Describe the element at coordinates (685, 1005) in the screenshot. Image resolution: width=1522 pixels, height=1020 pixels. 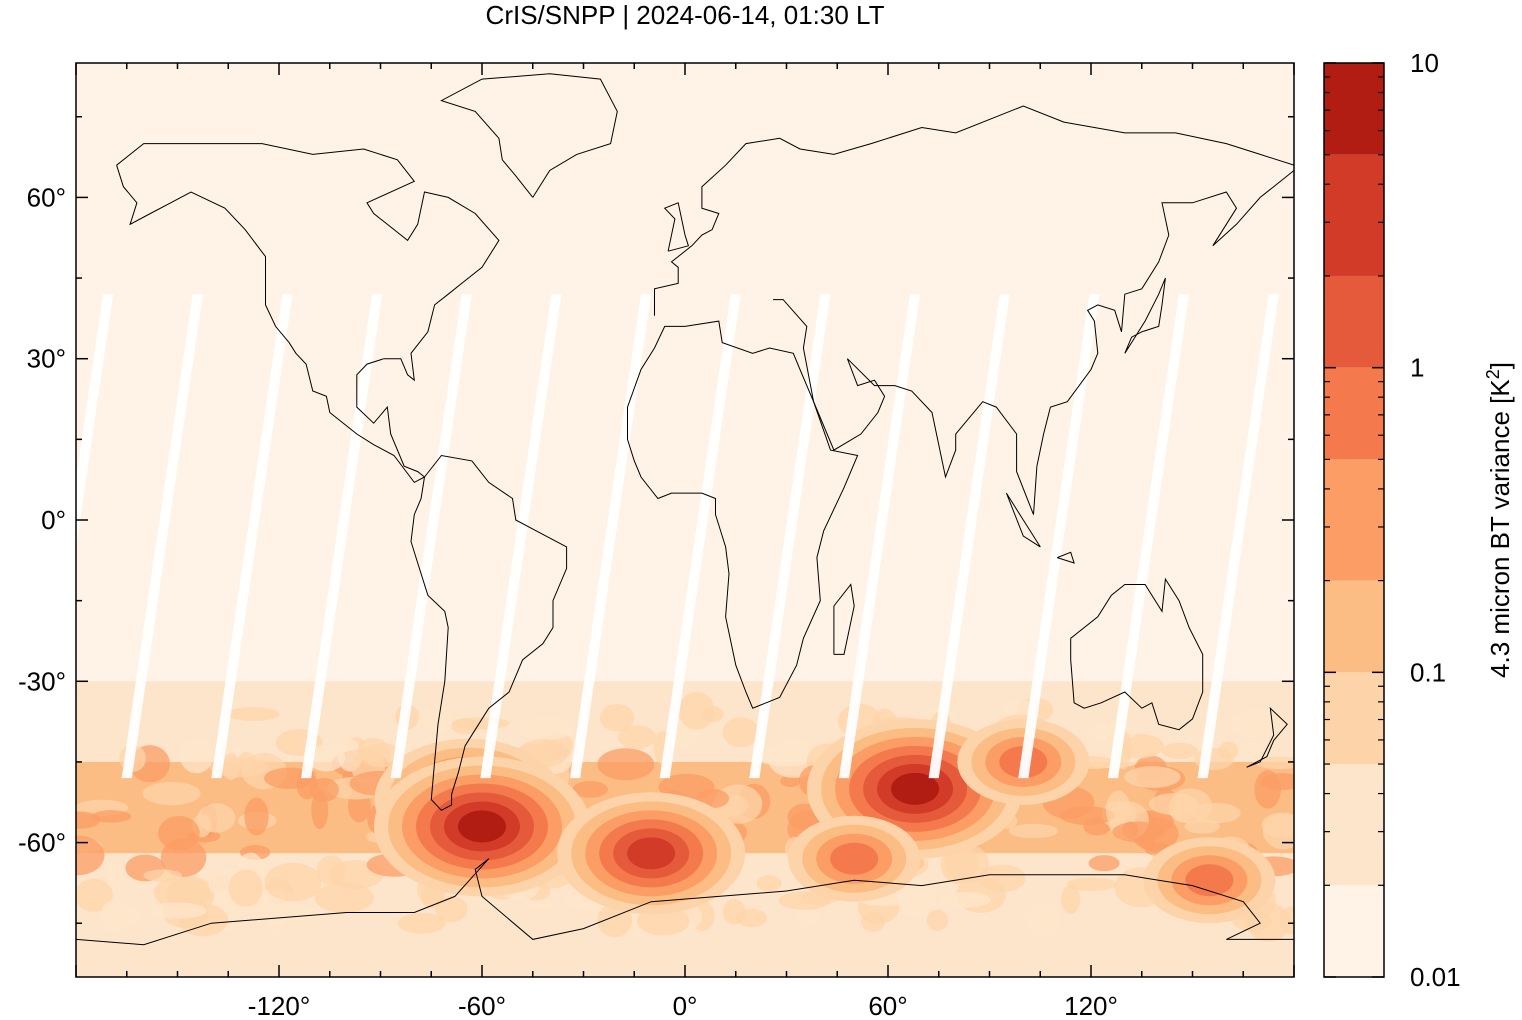
I see `x-tick-label: 0°` at that location.